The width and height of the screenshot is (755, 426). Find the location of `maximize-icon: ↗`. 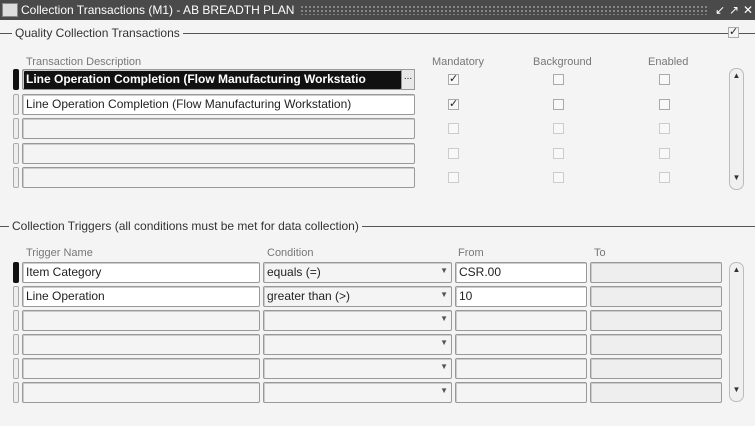

maximize-icon: ↗ is located at coordinates (734, 10).